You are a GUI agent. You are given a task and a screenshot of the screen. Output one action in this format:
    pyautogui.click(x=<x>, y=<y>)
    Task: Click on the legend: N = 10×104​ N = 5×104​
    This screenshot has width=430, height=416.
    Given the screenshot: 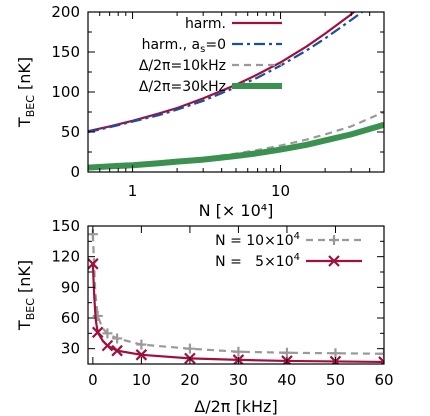 What is the action you would take?
    pyautogui.click(x=288, y=250)
    